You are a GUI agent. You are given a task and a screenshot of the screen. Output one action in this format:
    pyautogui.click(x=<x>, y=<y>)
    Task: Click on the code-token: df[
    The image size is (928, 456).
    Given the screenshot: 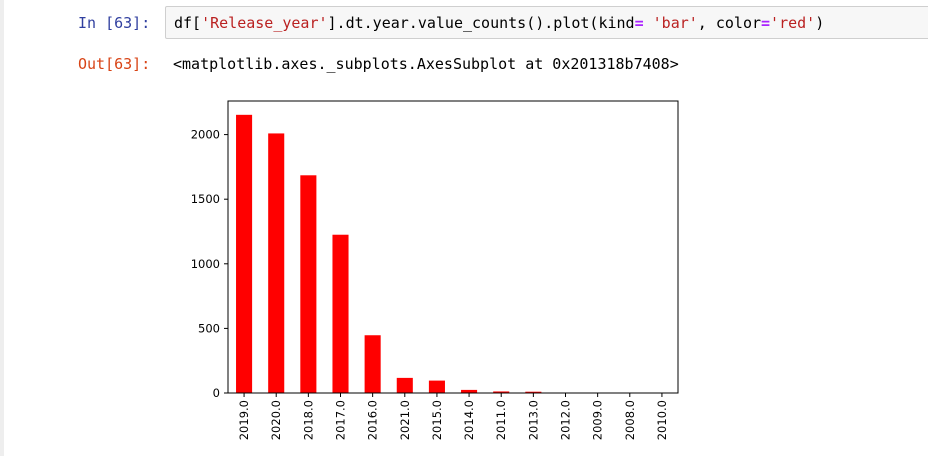 What is the action you would take?
    pyautogui.click(x=188, y=23)
    